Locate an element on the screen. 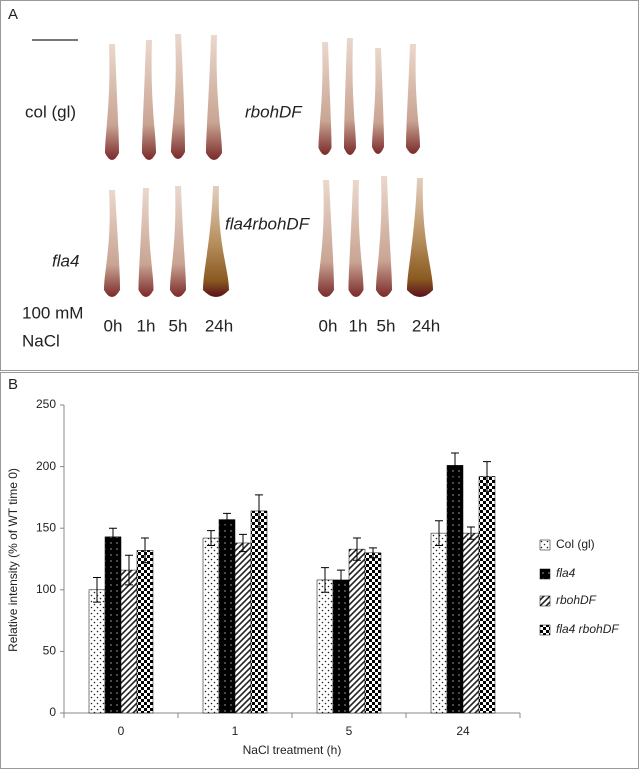 This screenshot has width=639, height=775. x-axis-label: NaCl treatment (h) is located at coordinates (292, 750).